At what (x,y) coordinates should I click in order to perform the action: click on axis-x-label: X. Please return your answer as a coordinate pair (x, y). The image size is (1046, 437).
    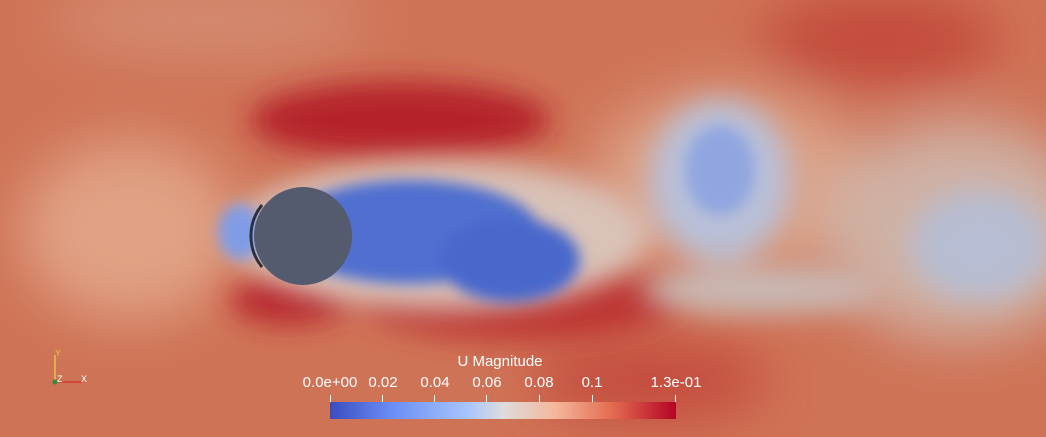
    Looking at the image, I should click on (84, 379).